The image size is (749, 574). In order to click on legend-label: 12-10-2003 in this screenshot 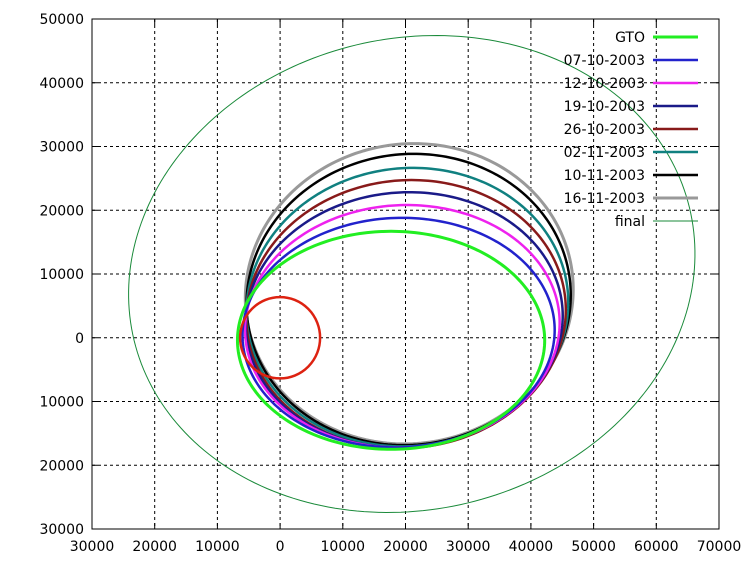, I will do `click(604, 84)`.